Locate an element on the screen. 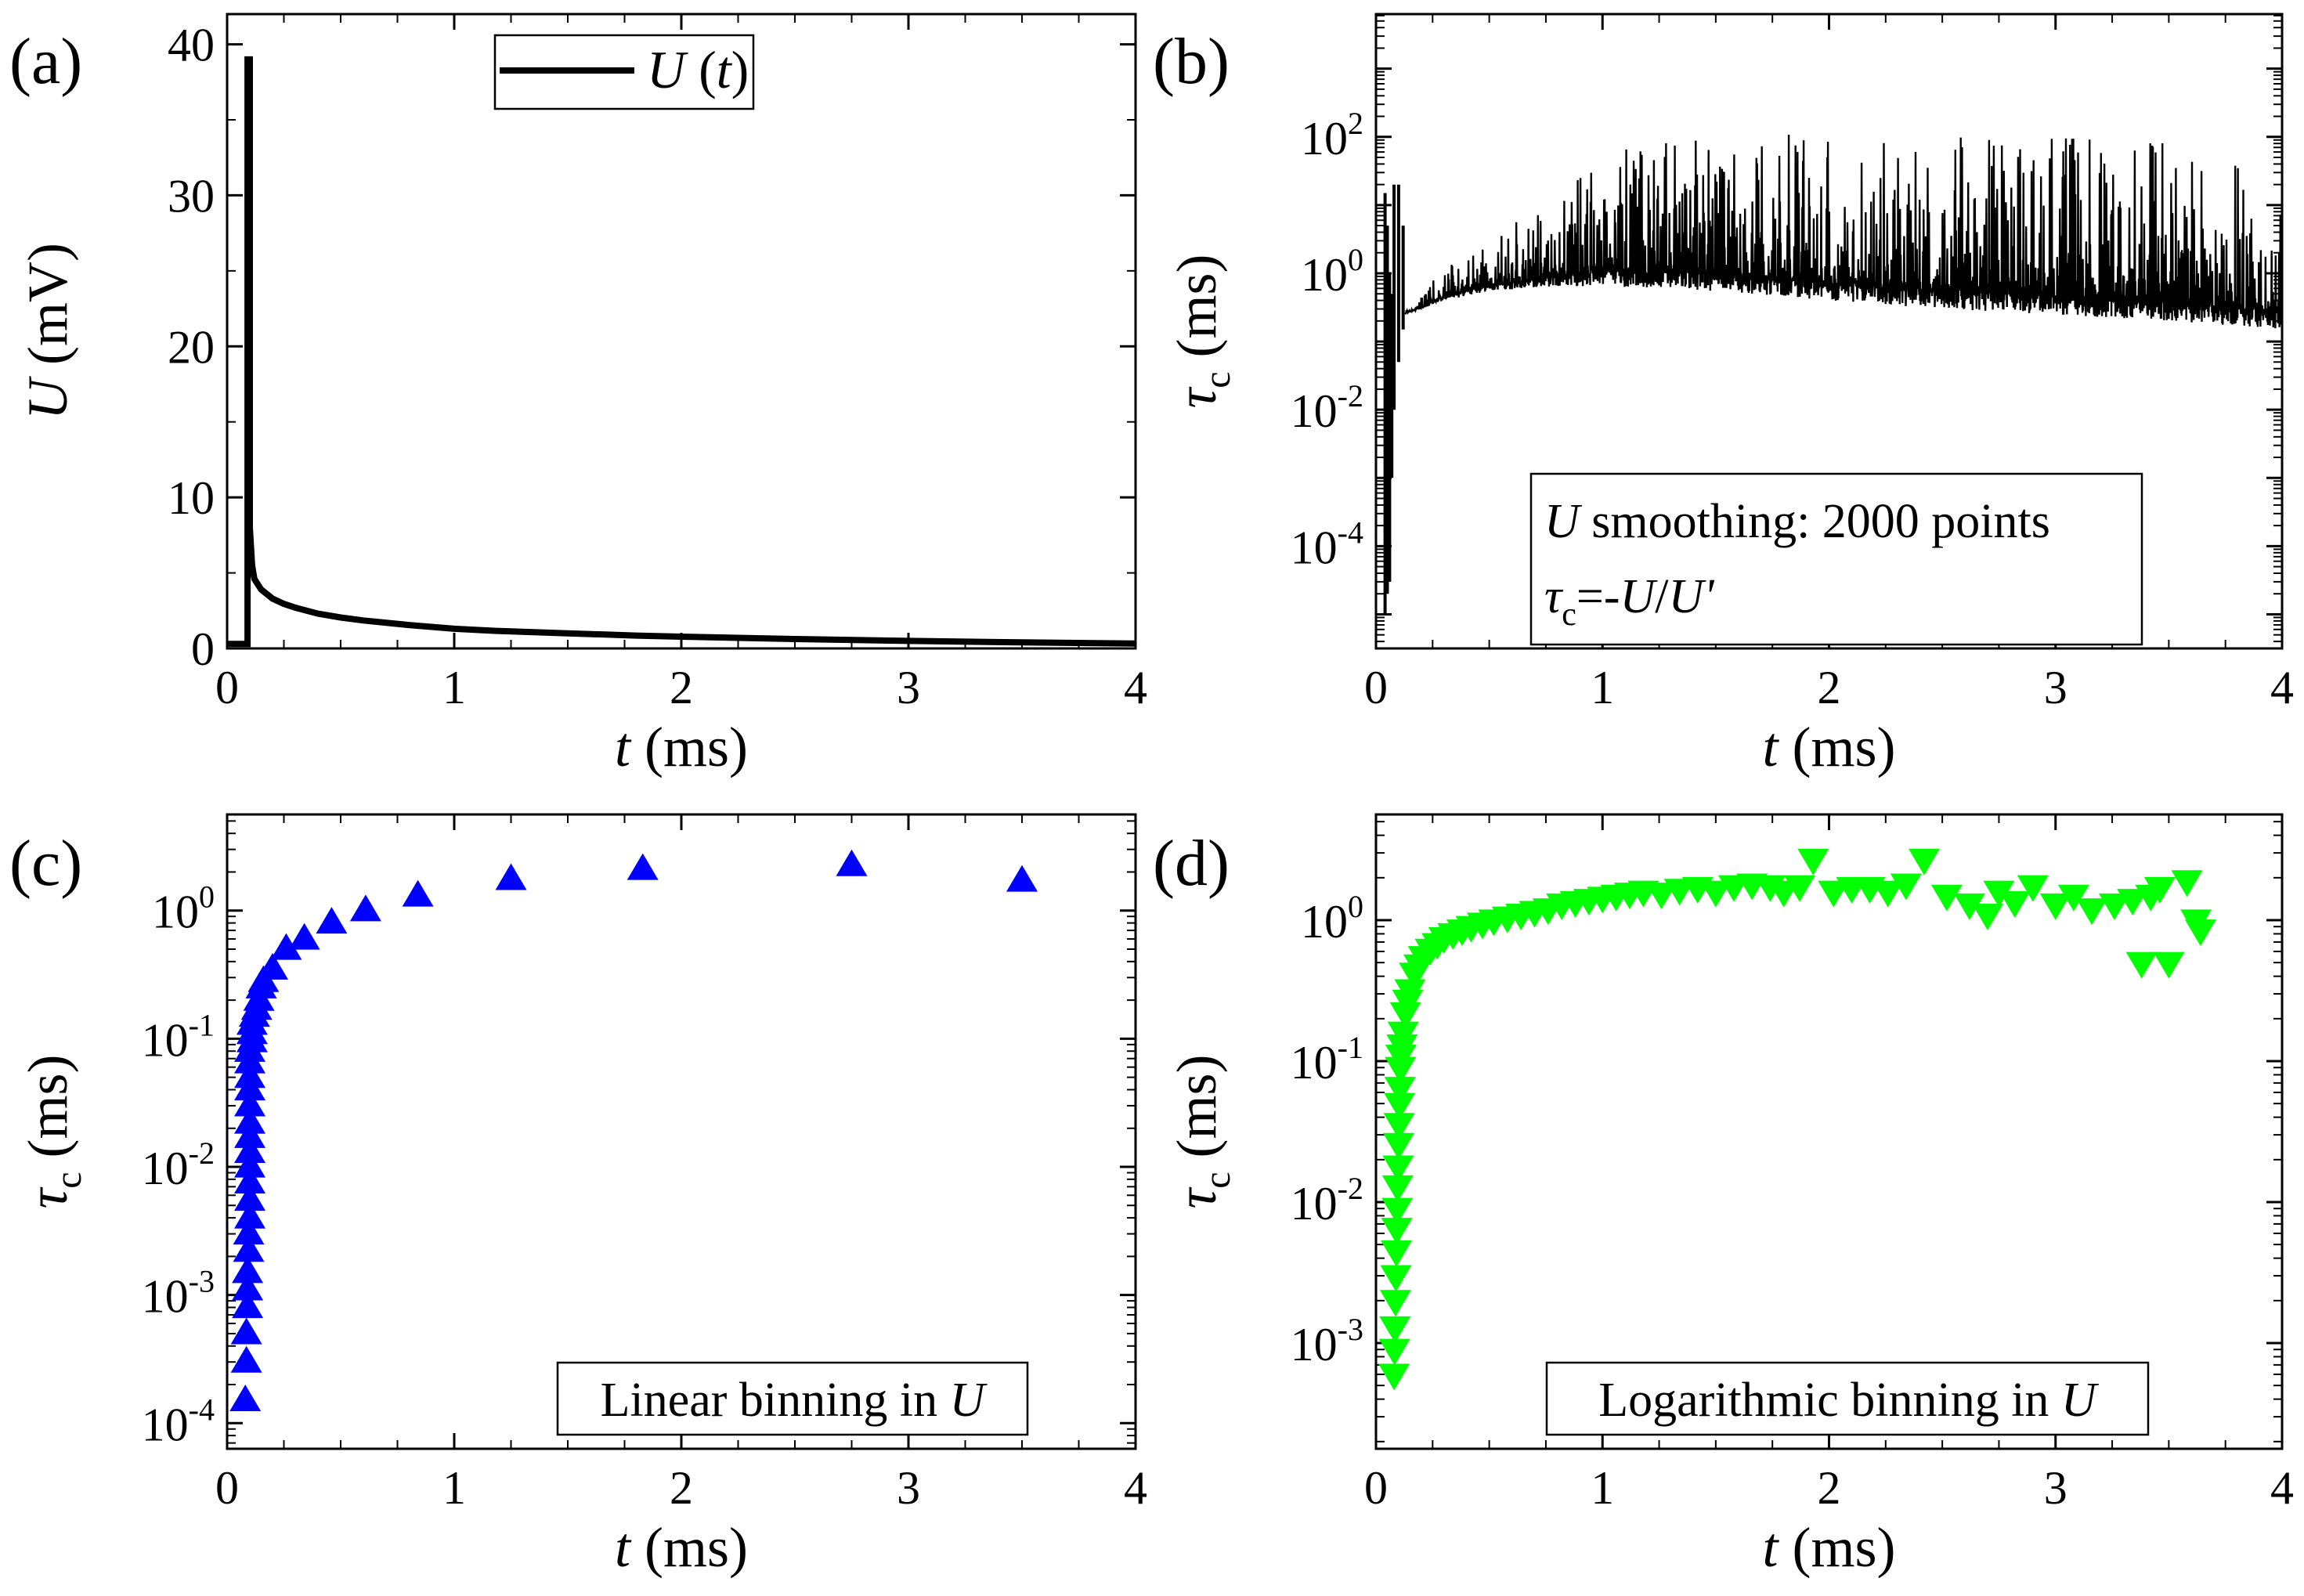  panel-c-annotation-box is located at coordinates (792, 1398).